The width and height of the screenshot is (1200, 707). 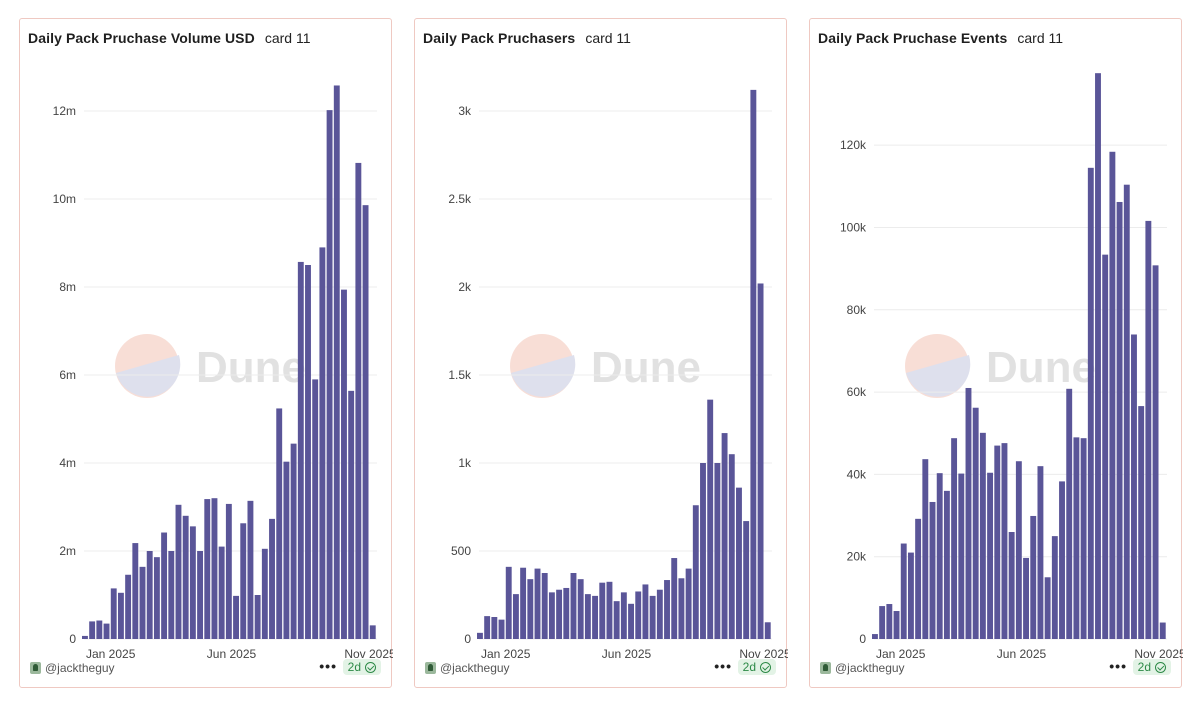 What do you see at coordinates (67, 375) in the screenshot?
I see `y-tick-label: 6m` at bounding box center [67, 375].